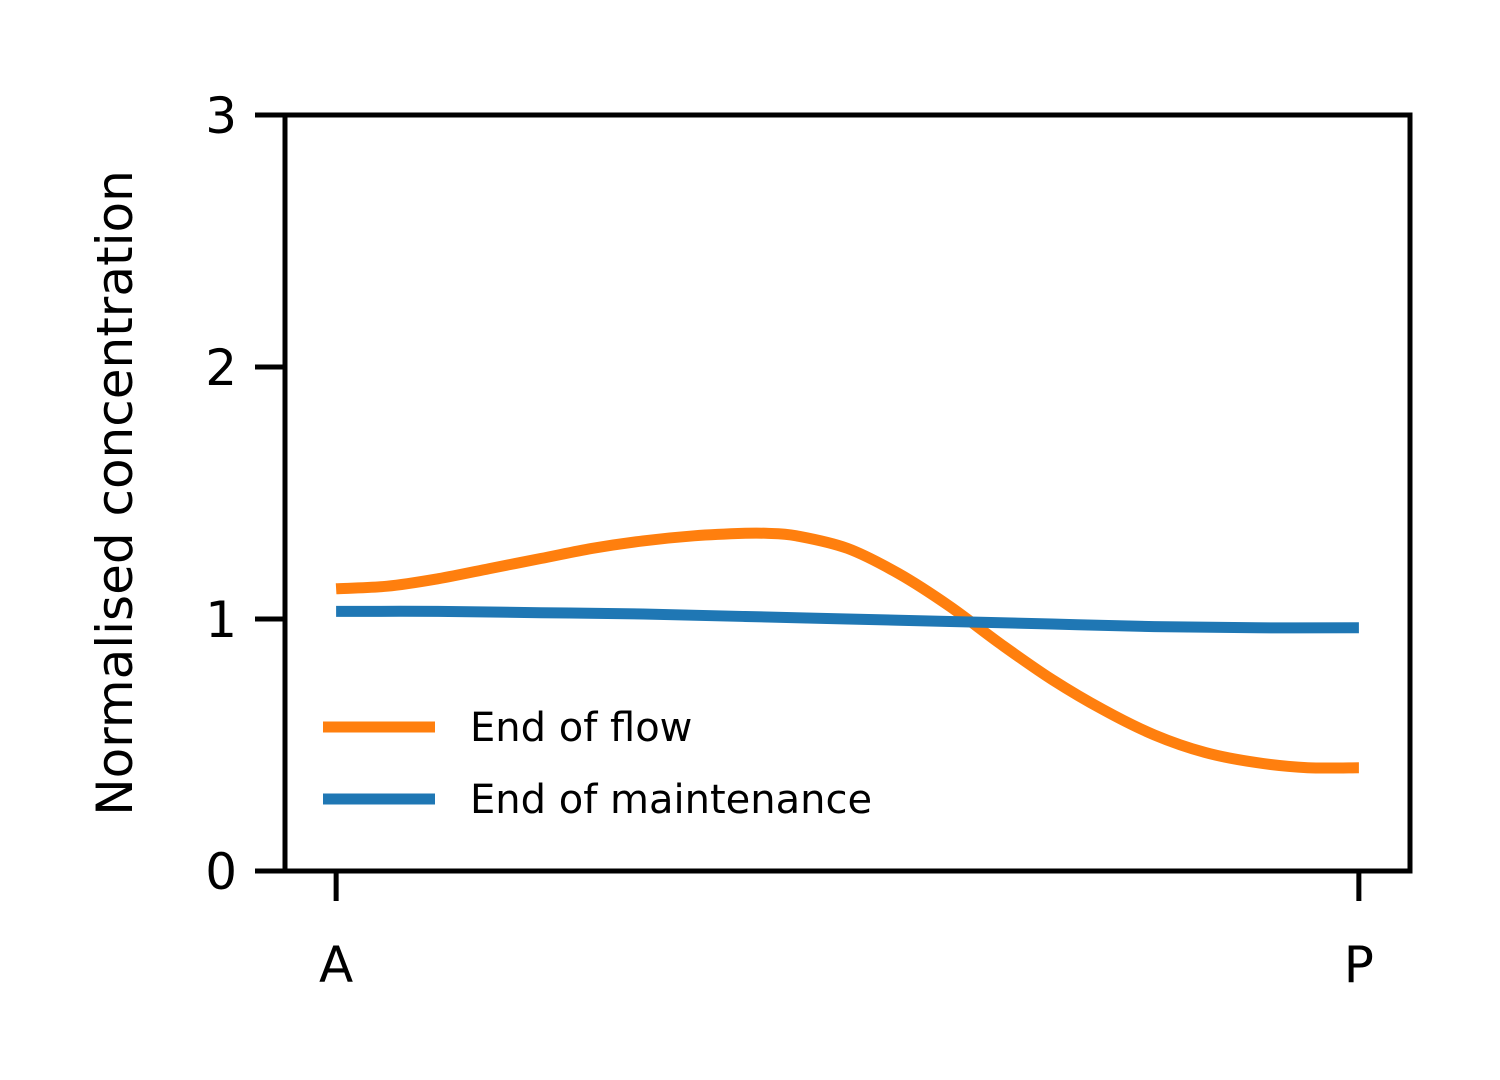 Image resolution: width=1500 pixels, height=1080 pixels. Describe the element at coordinates (115, 493) in the screenshot. I see `y-axis-label: Normalised concentration` at that location.